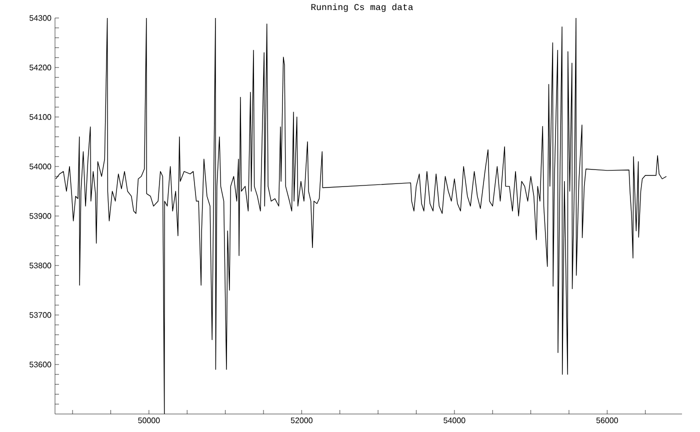 This screenshot has width=700, height=432. What do you see at coordinates (362, 8) in the screenshot?
I see `chart-title: Running Cs mag data` at bounding box center [362, 8].